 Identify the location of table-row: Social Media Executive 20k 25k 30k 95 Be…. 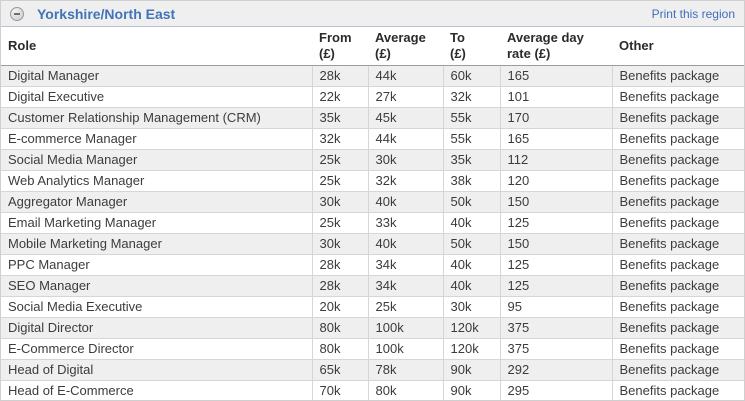
(372, 306).